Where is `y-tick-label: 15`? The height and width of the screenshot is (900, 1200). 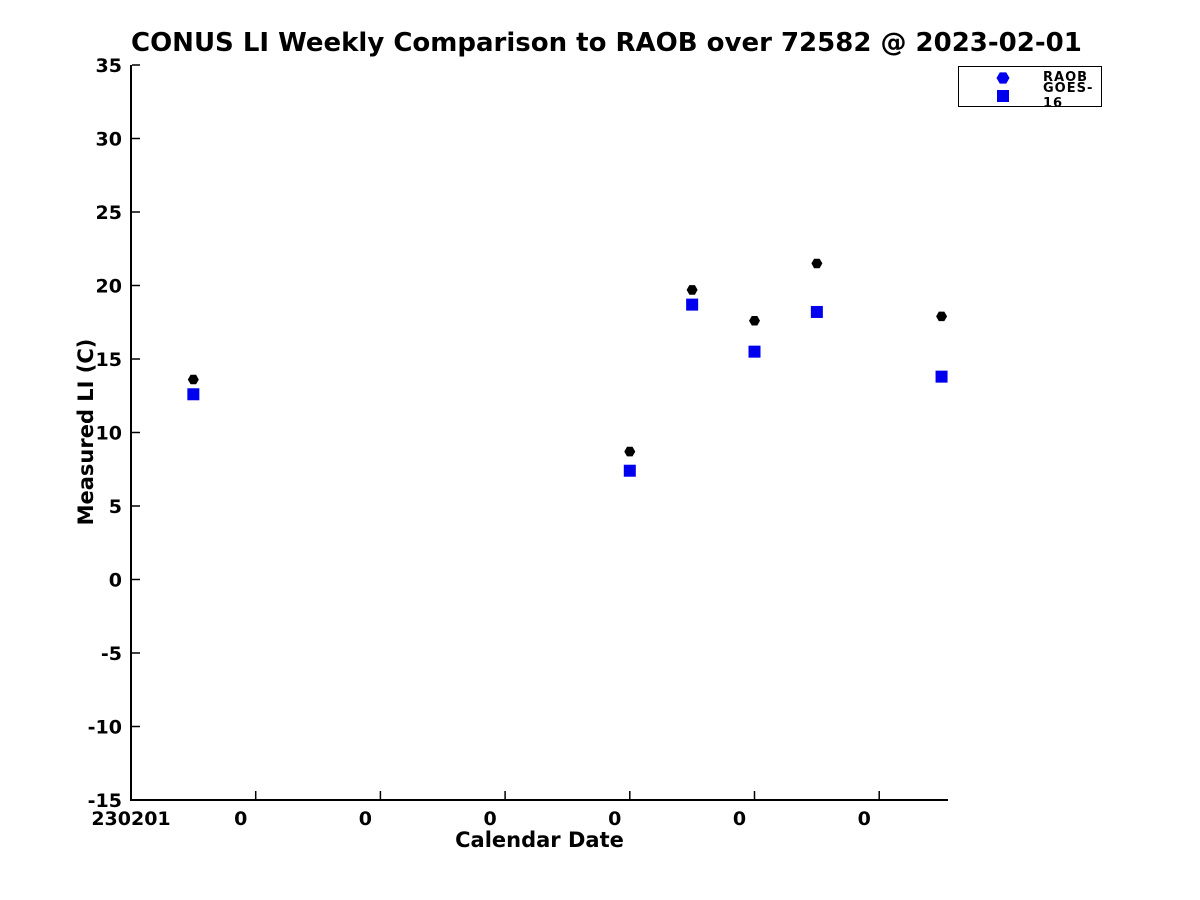 y-tick-label: 15 is located at coordinates (109, 360).